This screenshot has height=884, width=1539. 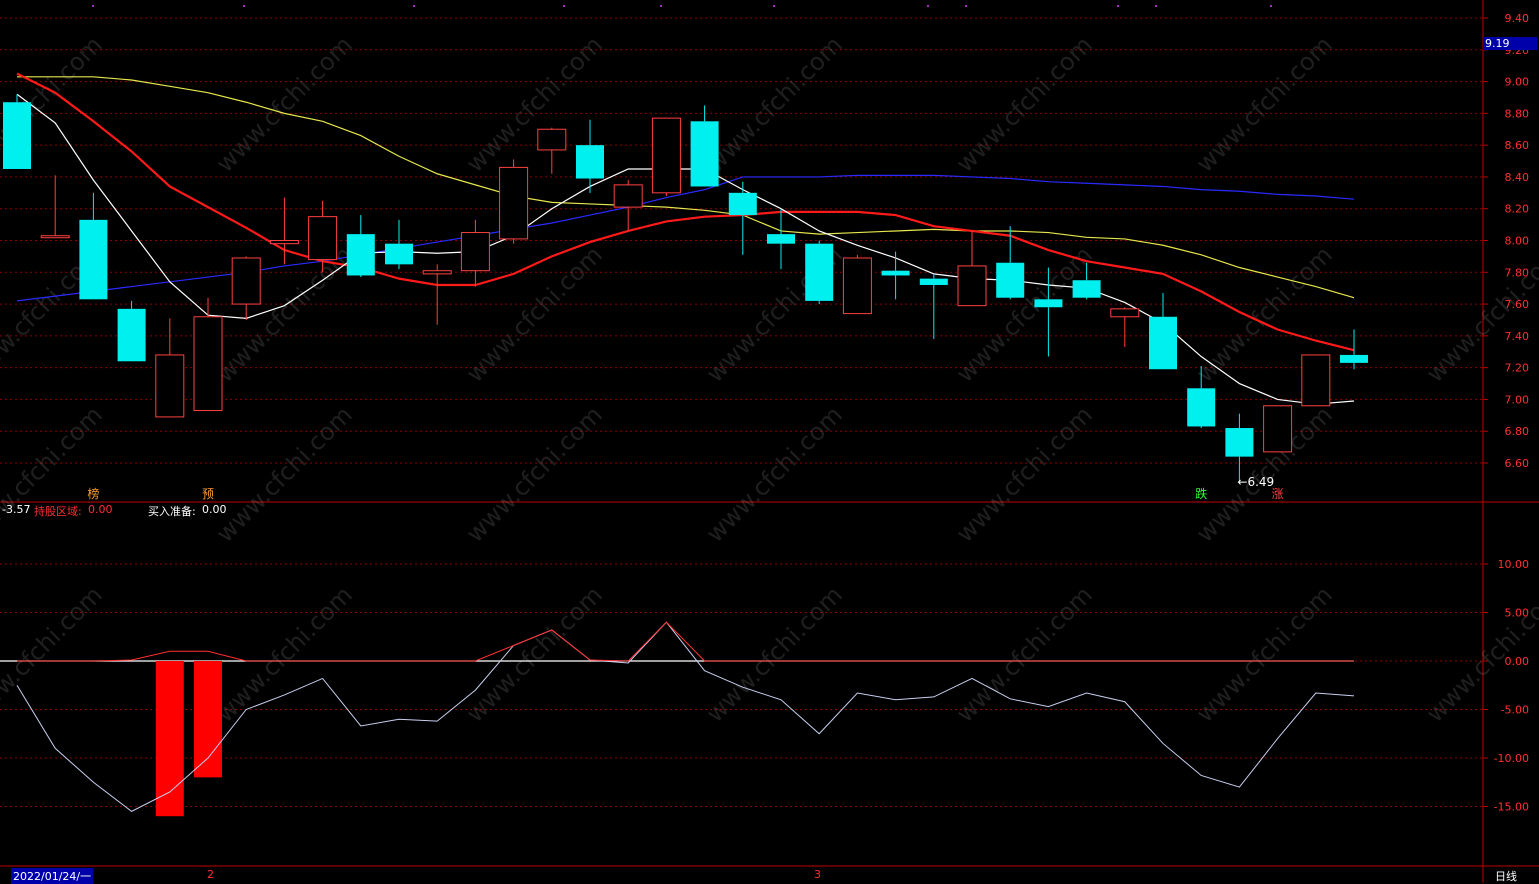 What do you see at coordinates (1511, 758) in the screenshot?
I see `osc-tick-label: -10.00` at bounding box center [1511, 758].